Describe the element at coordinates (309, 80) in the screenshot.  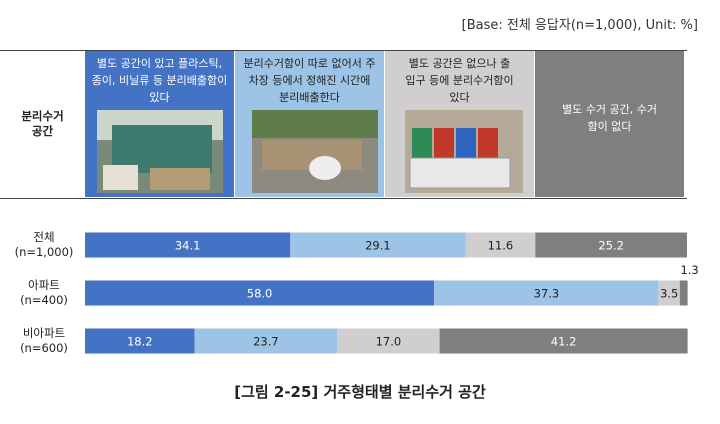
I see `legend-entry: 분리수거함이 따로 없어서 주차장 등에서 정해진 시간에 분리배출한다` at that location.